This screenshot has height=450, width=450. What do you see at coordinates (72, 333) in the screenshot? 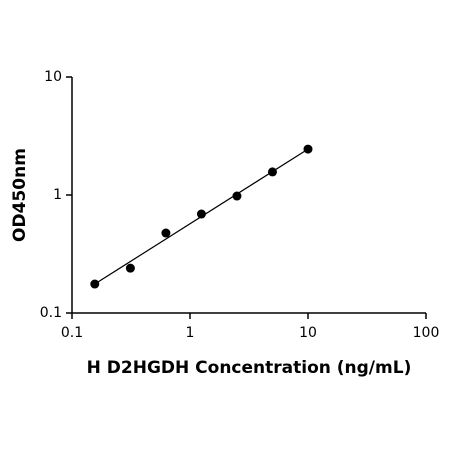
I see `x-tick-label: 0.1` at bounding box center [72, 333].